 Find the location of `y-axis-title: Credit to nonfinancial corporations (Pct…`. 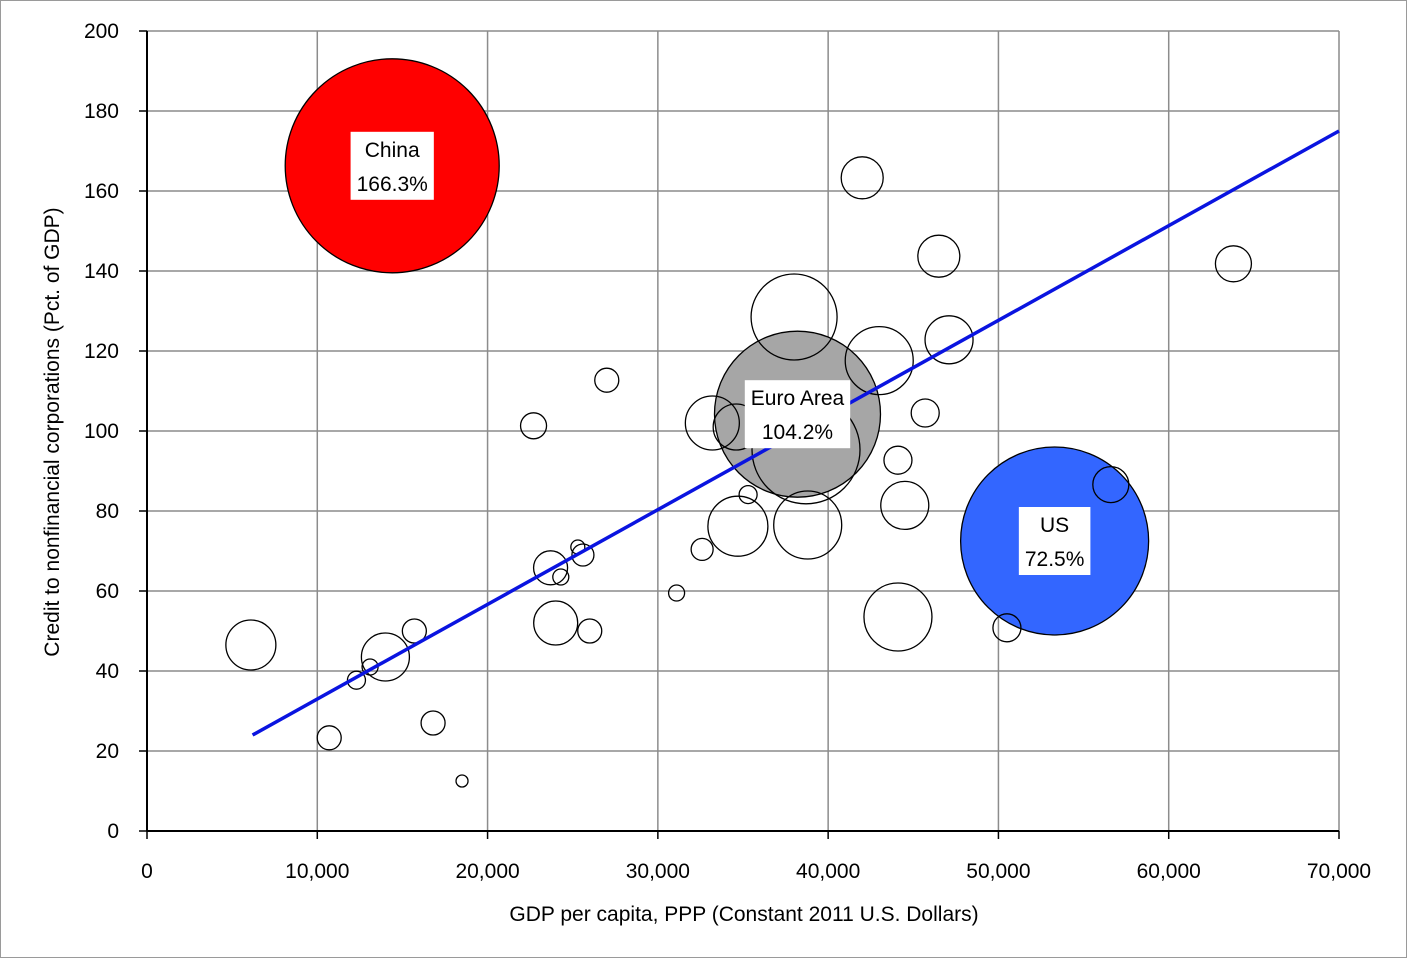

y-axis-title: Credit to nonfinancial corporations (Pct… is located at coordinates (52, 431).